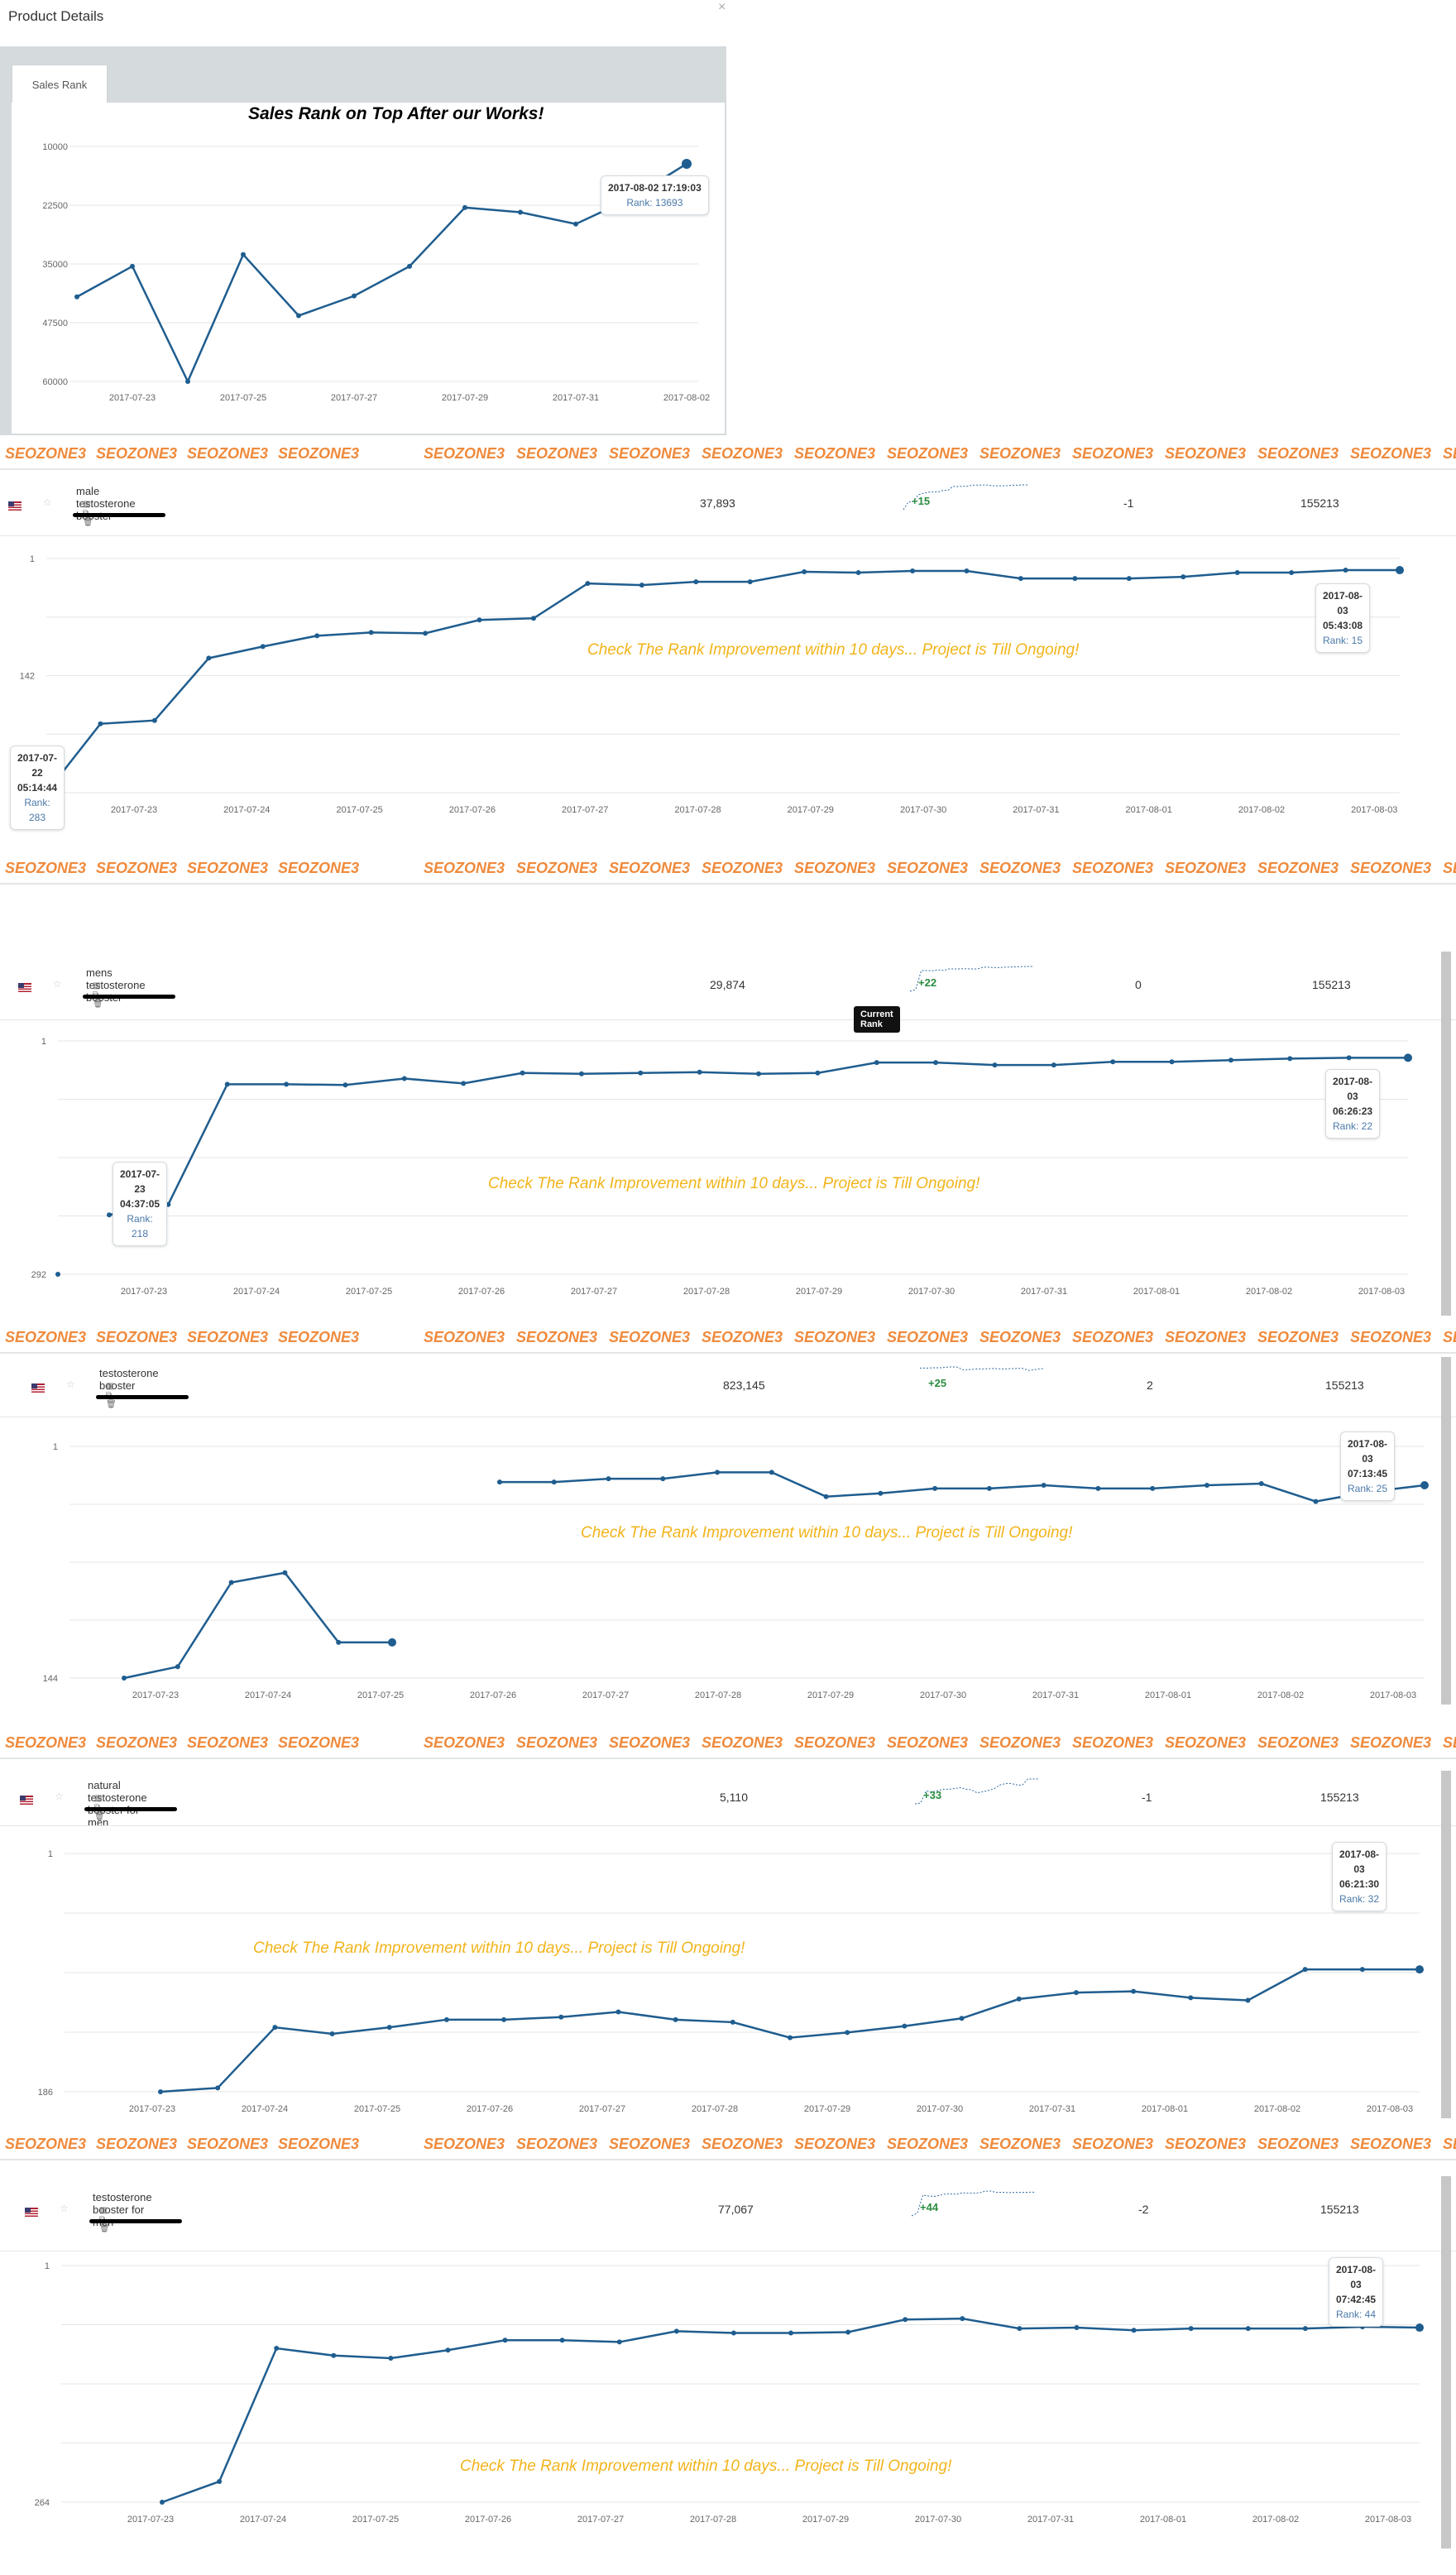 This screenshot has height=2575, width=1456. What do you see at coordinates (1353, 1096) in the screenshot?
I see `tooltip-date: 2017-08-03 06:26:23` at bounding box center [1353, 1096].